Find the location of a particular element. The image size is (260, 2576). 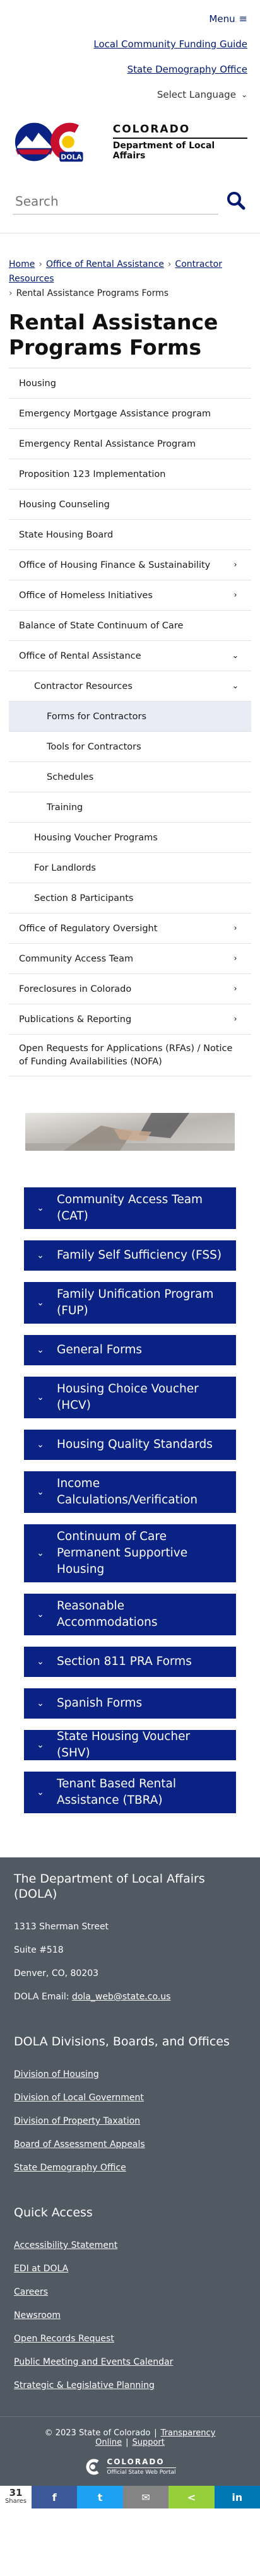

sidenav-item-tools-for-contractors: Tools for Contractors is located at coordinates (130, 747).